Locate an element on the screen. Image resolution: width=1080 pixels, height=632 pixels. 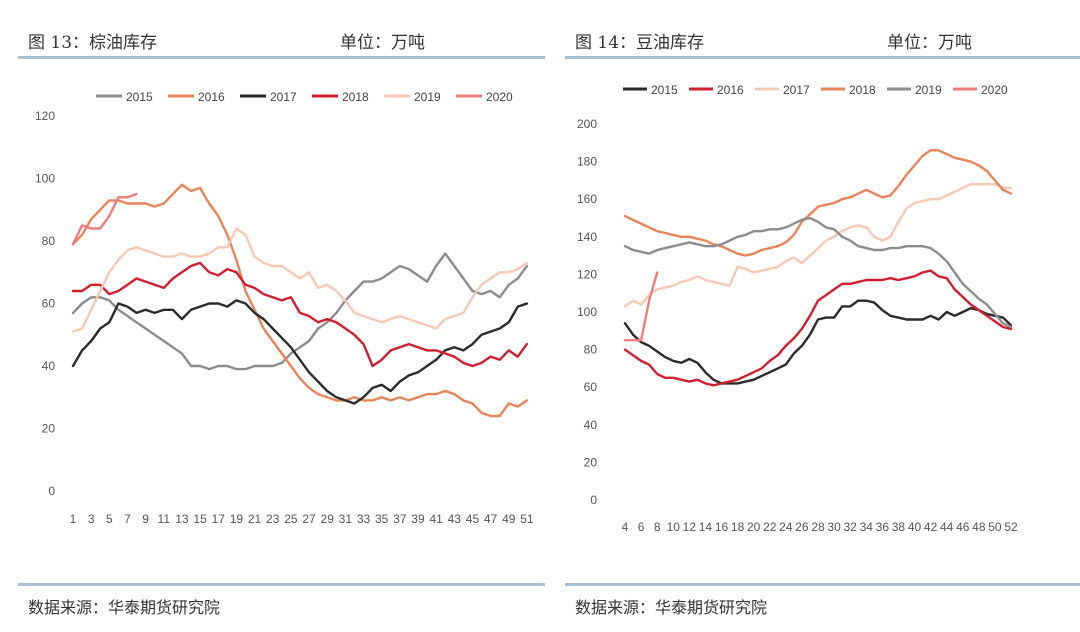
y-tick-label: 140 is located at coordinates (587, 237).